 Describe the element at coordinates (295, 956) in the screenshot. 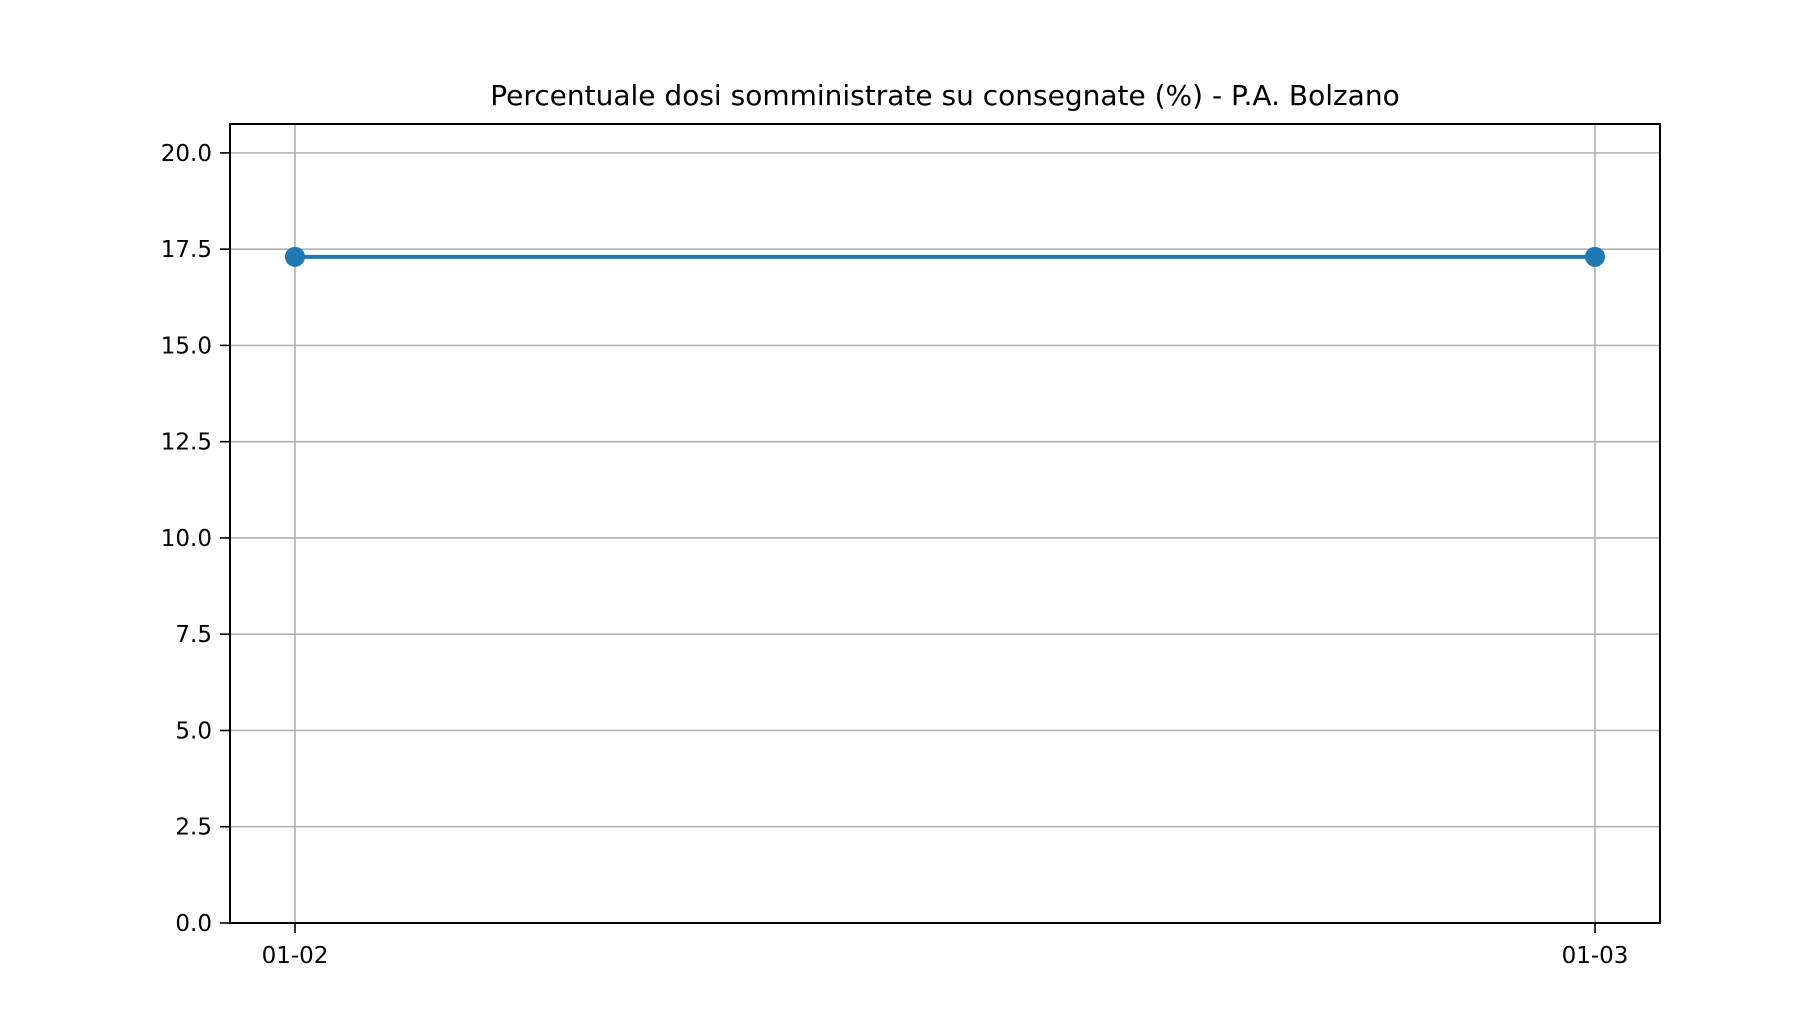

I see `x-tick-label: 01-02` at that location.